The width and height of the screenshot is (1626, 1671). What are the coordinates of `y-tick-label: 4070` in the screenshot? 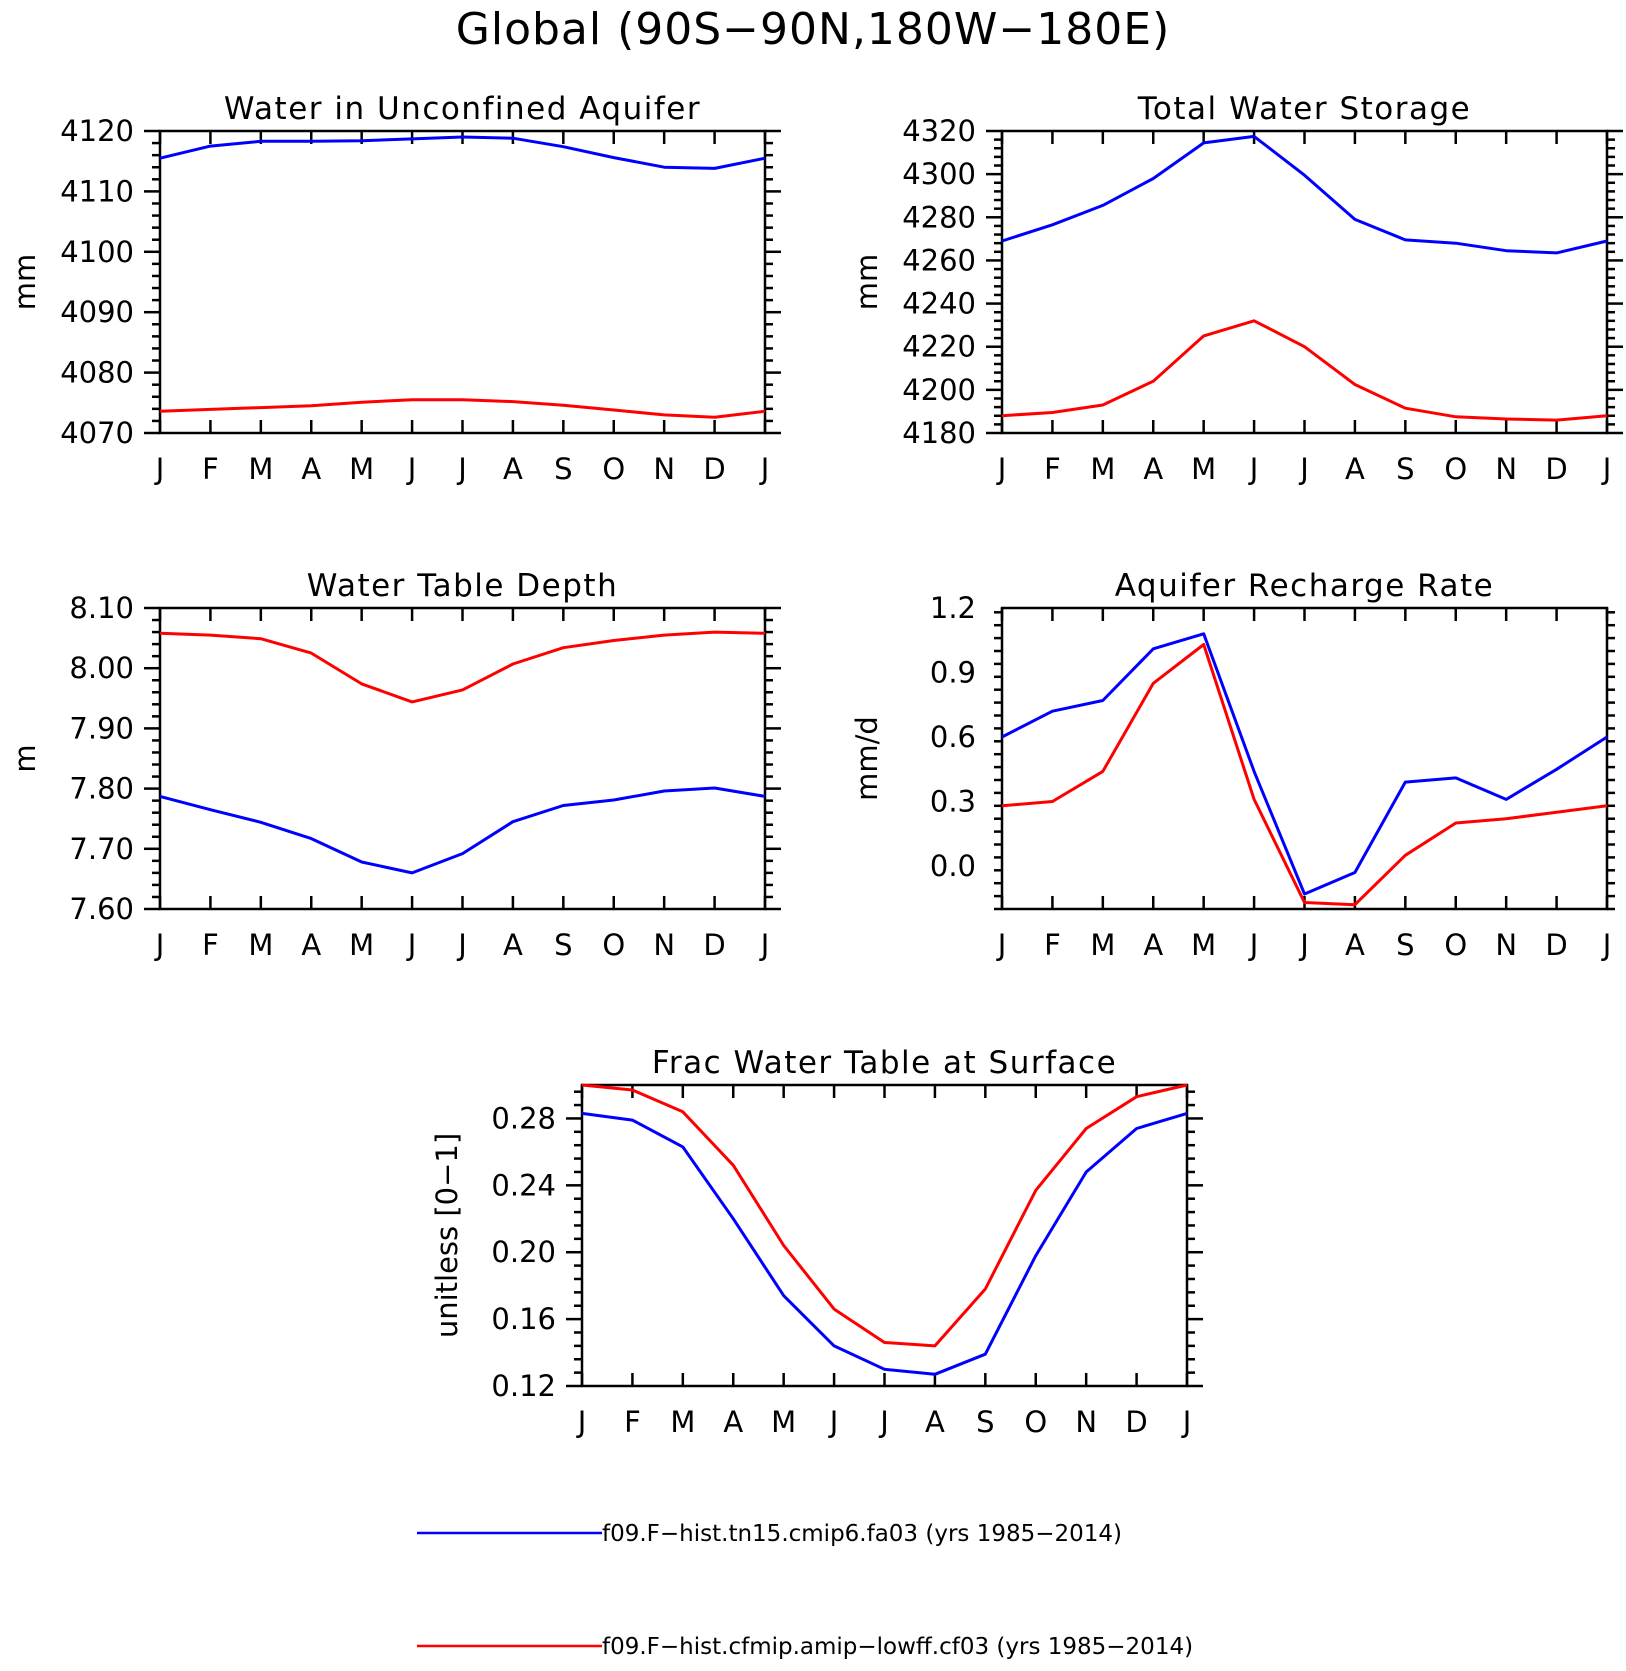 It's located at (97, 433).